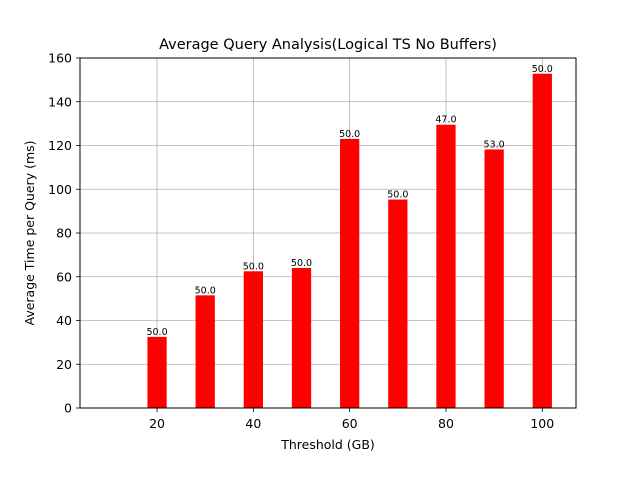  I want to click on y-tick-label: 80, so click(64, 233).